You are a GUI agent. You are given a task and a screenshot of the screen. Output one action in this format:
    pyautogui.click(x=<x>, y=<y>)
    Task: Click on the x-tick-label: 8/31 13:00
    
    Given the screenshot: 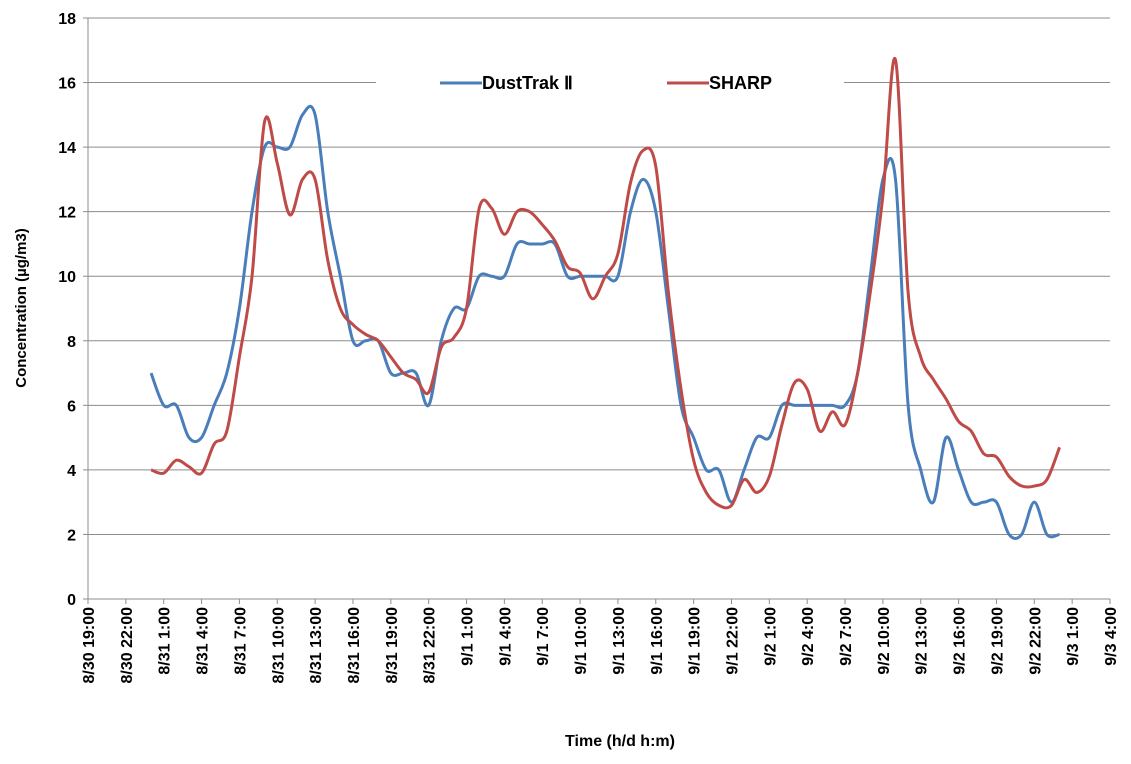 What is the action you would take?
    pyautogui.click(x=316, y=645)
    